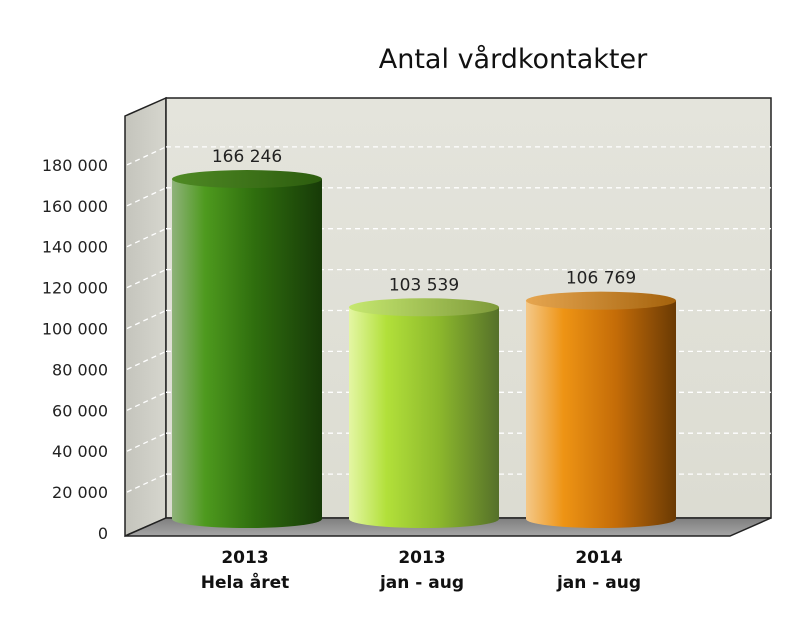 Image resolution: width=798 pixels, height=628 pixels. What do you see at coordinates (421, 570) in the screenshot?
I see `x-axis: 2013 Hela året 2013 jan - aug 2014 jan - aug` at bounding box center [421, 570].